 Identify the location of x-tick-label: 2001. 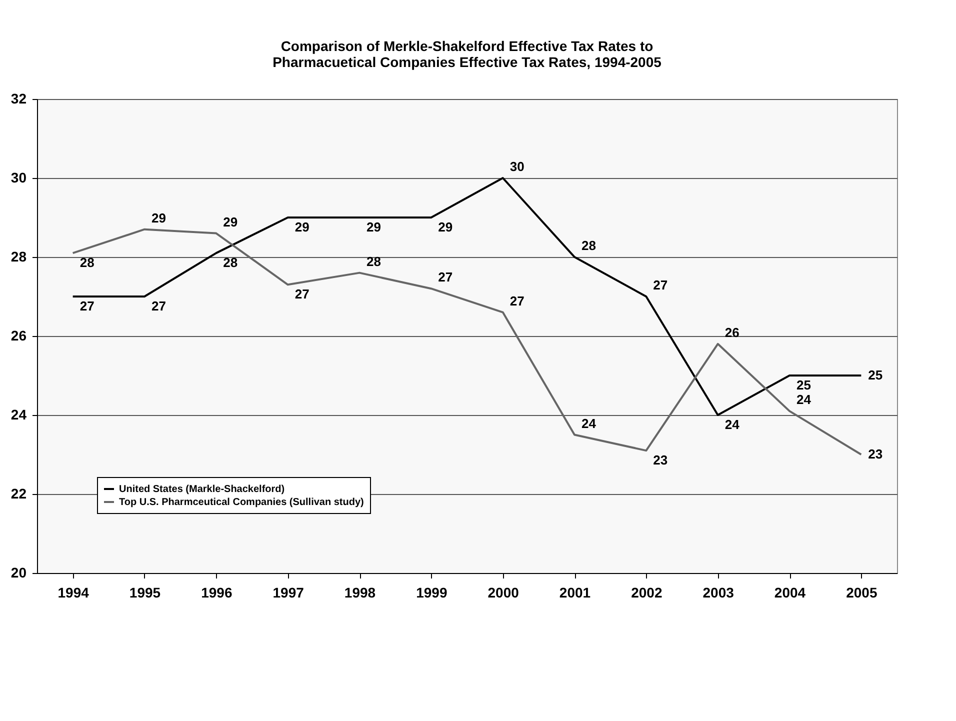
(575, 592).